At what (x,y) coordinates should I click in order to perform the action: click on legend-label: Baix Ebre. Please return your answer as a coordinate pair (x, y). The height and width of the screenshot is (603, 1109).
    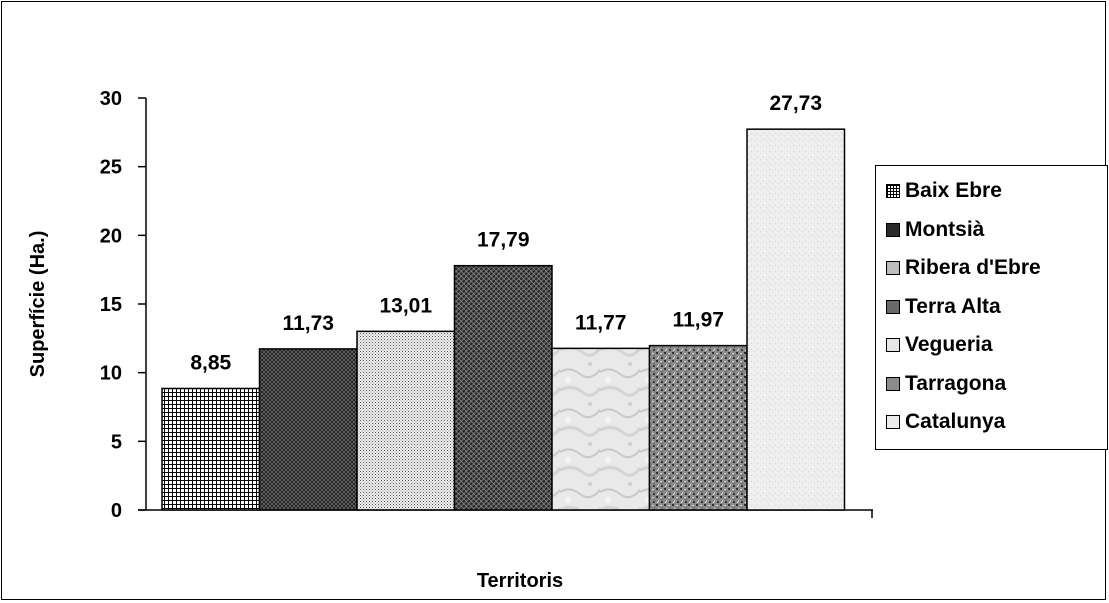
    Looking at the image, I should click on (953, 190).